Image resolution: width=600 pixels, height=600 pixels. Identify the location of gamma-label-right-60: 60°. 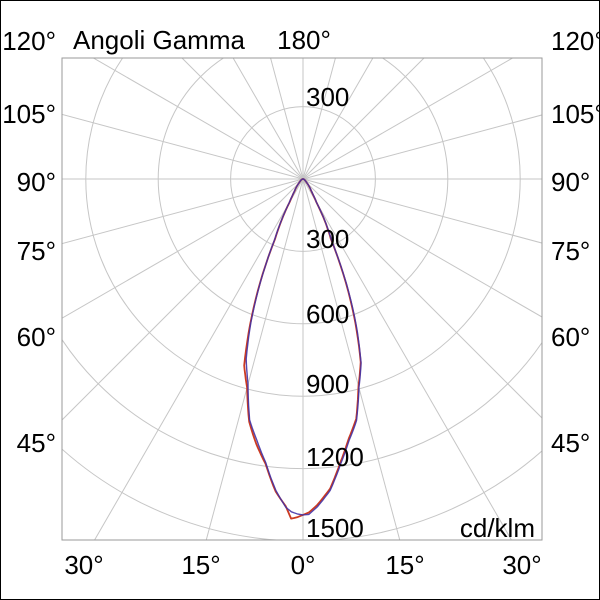
(570, 337).